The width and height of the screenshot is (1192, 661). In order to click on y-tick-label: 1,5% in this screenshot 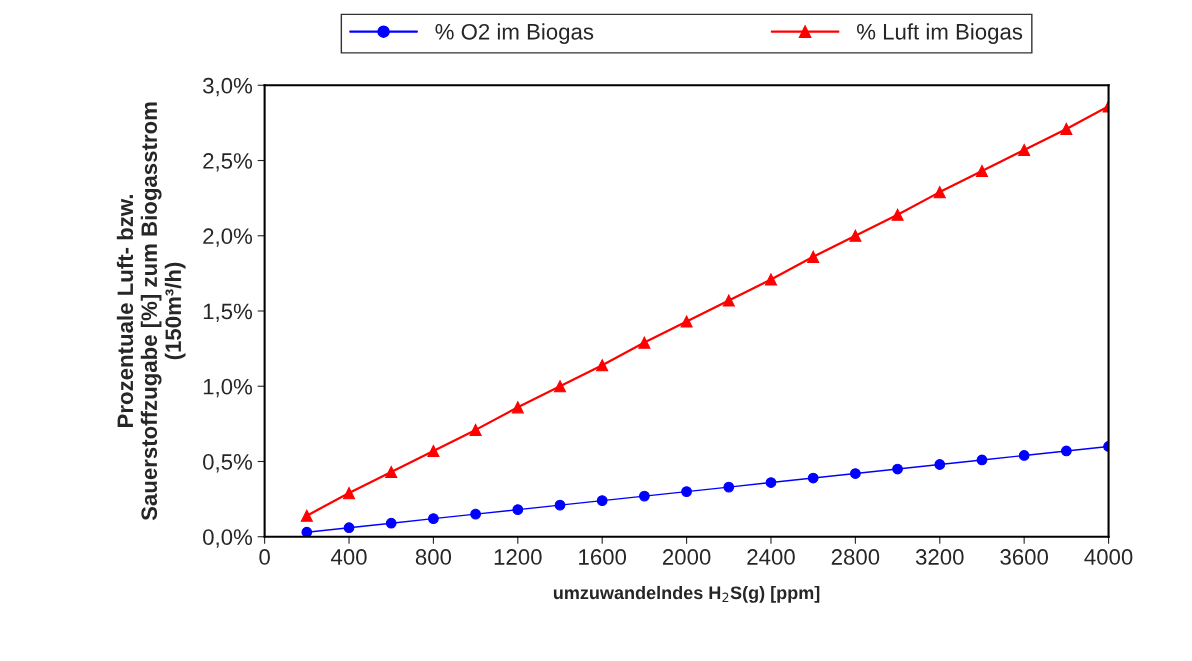, I will do `click(228, 312)`.